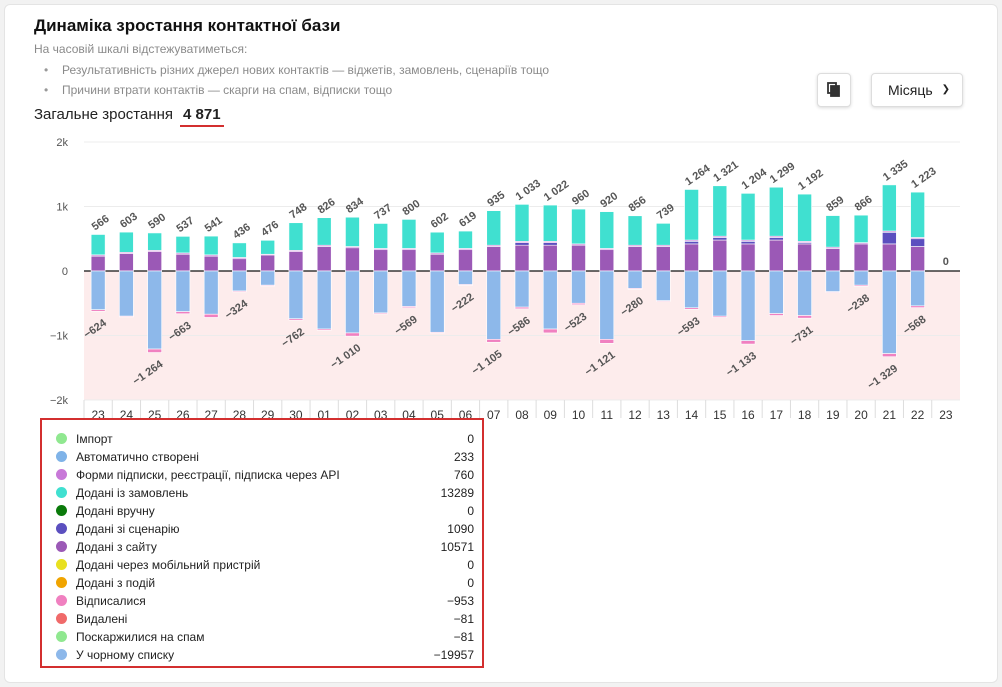  Describe the element at coordinates (355, 205) in the screenshot. I see `bar-top-label: 834` at that location.